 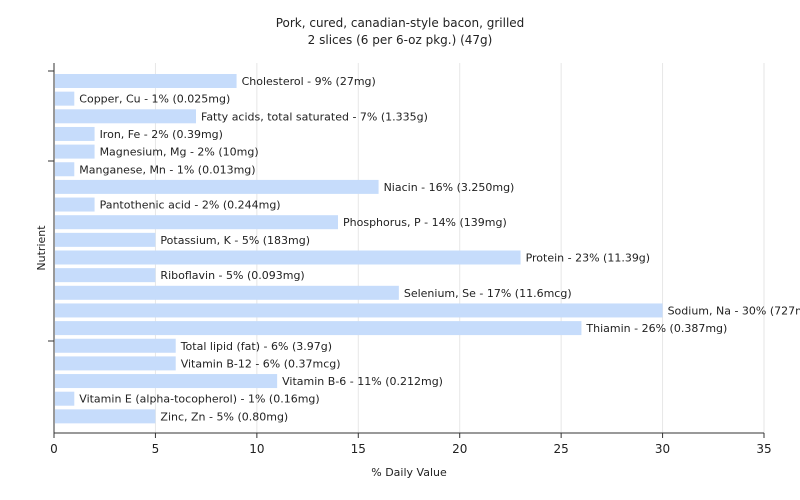 I want to click on bar-label: Magnesium, Mg - 2% (10mg), so click(x=179, y=152).